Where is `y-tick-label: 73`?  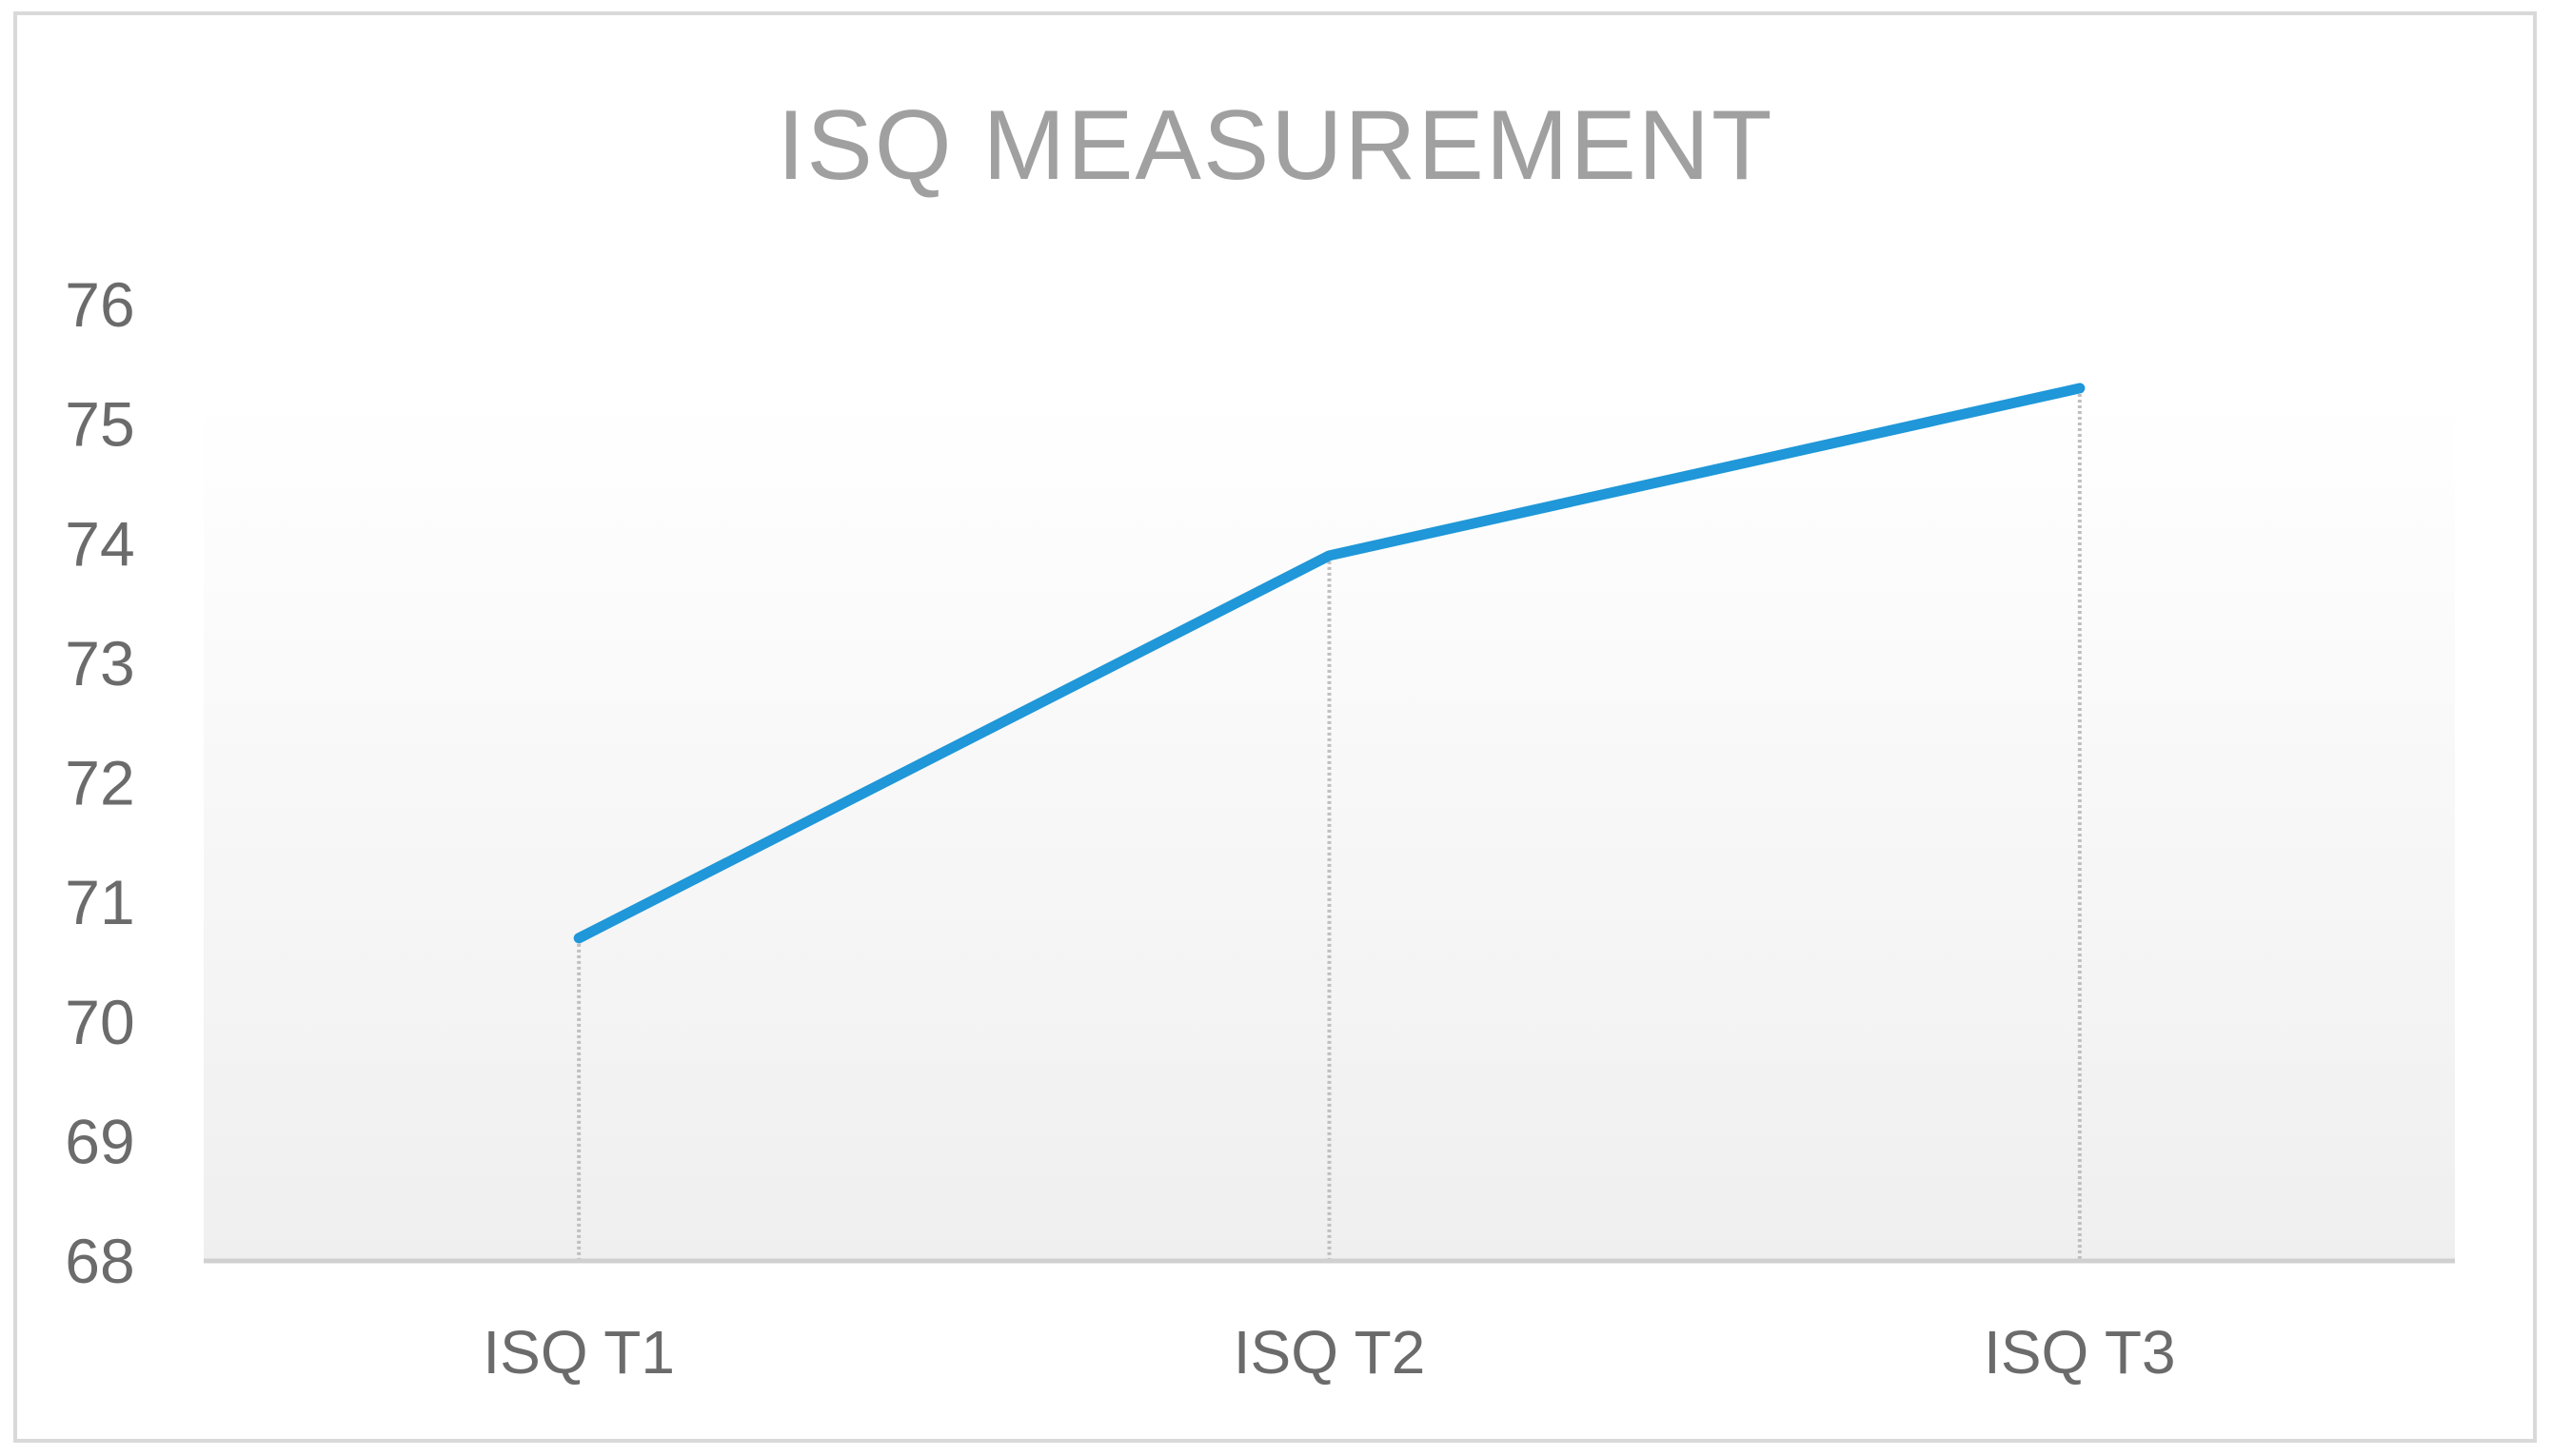
y-tick-label: 73 is located at coordinates (99, 663).